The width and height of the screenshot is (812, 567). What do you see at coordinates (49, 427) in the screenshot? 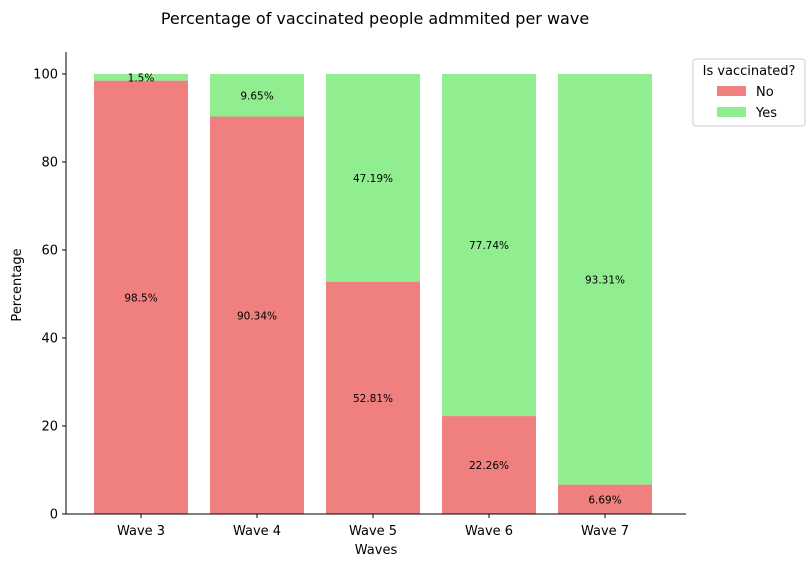
I see `y-tick-label: 20` at bounding box center [49, 427].